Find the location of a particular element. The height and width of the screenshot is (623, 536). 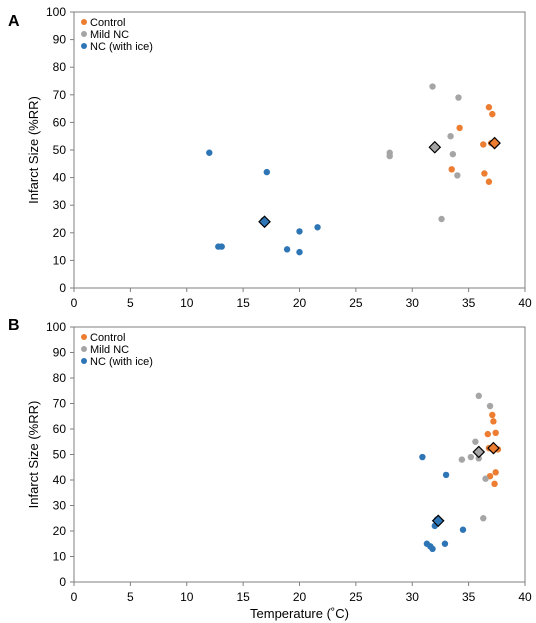

y-tick-label: 50 is located at coordinates (60, 455).